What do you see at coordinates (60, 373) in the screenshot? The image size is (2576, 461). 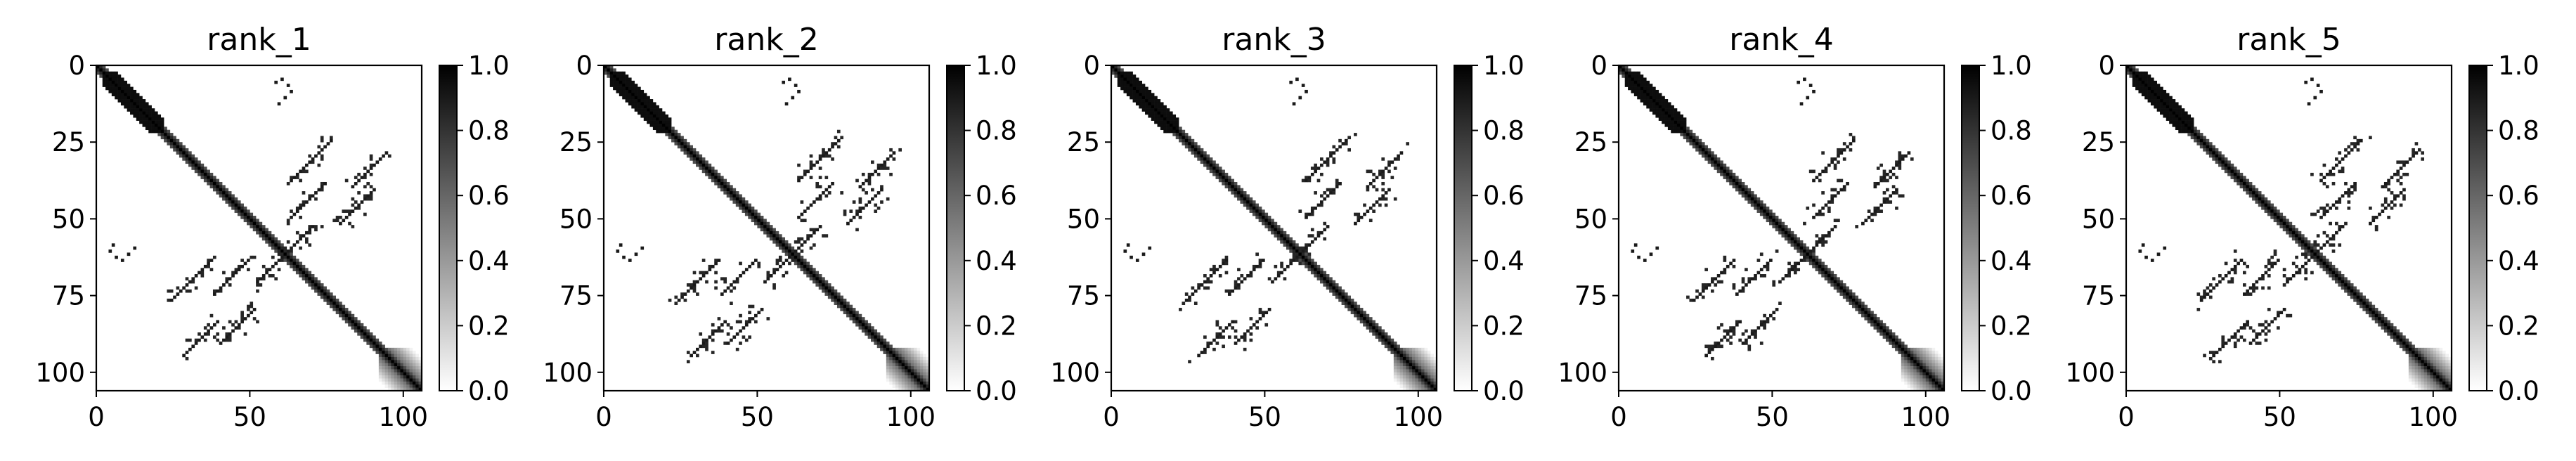 I see `y-tick-label: 100` at bounding box center [60, 373].